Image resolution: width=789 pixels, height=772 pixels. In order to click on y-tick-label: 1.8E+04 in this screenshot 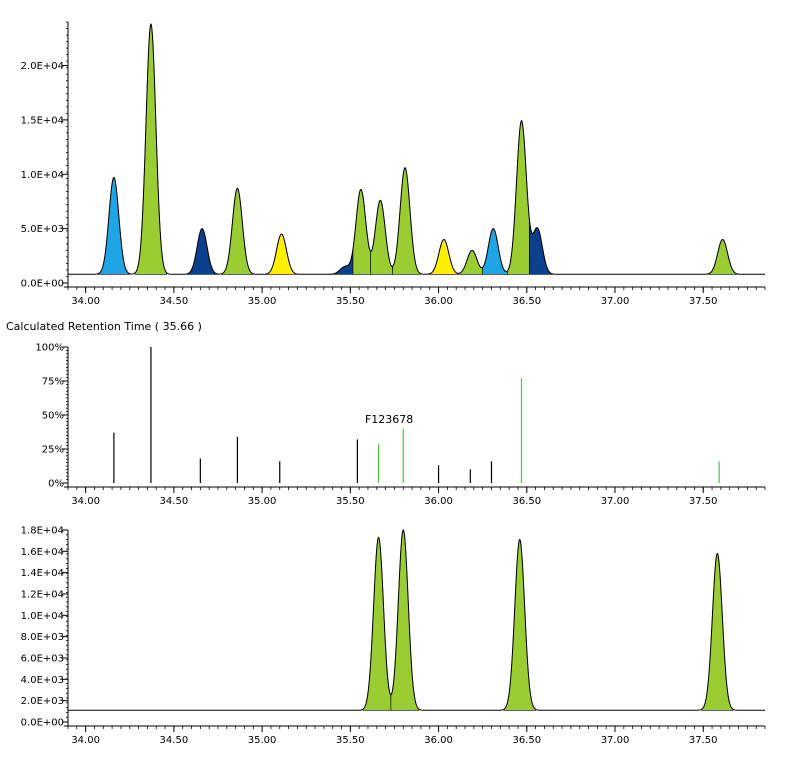, I will do `click(42, 531)`.